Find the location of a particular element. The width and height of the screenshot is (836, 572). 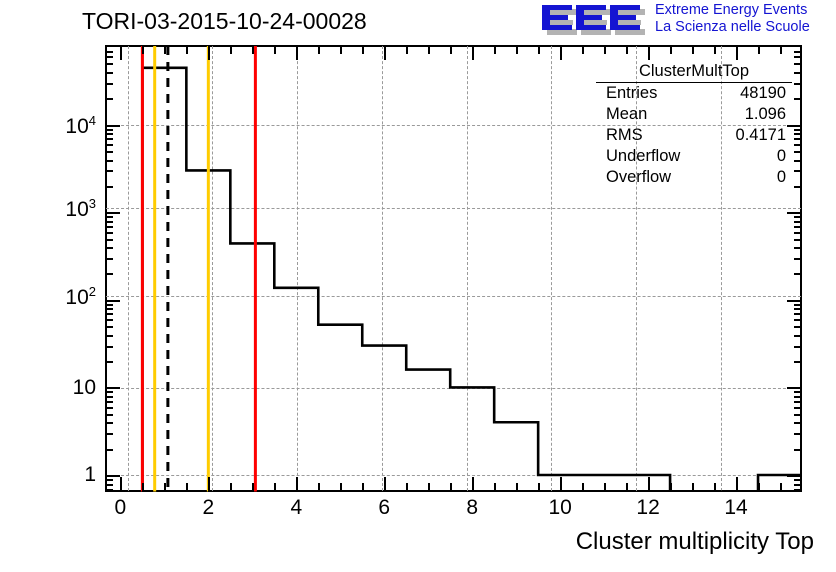

stats-row: Entries 48190 is located at coordinates (694, 93).